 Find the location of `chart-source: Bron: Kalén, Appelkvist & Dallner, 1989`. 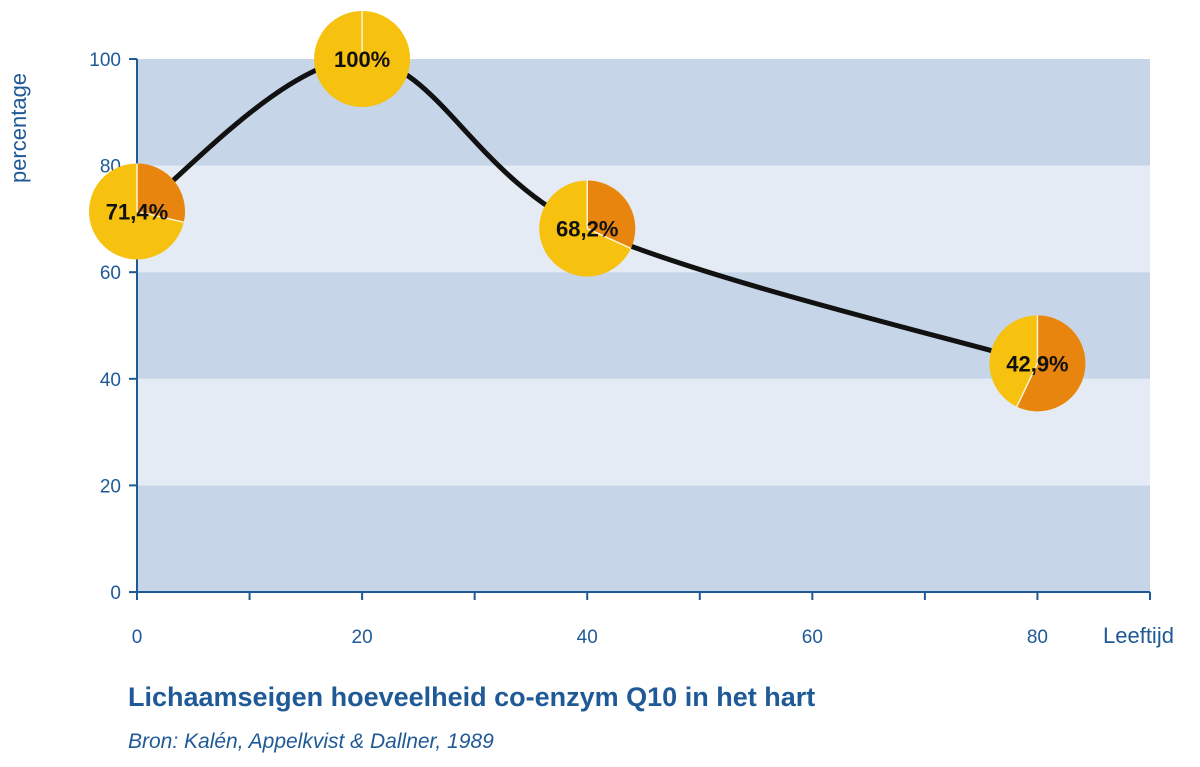

chart-source: Bron: Kalén, Appelkvist & Dallner, 1989 is located at coordinates (311, 741).